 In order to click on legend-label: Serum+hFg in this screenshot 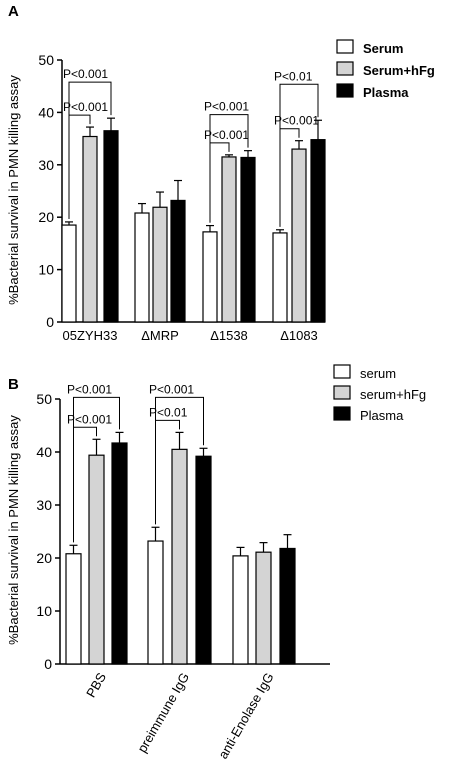, I will do `click(399, 70)`.